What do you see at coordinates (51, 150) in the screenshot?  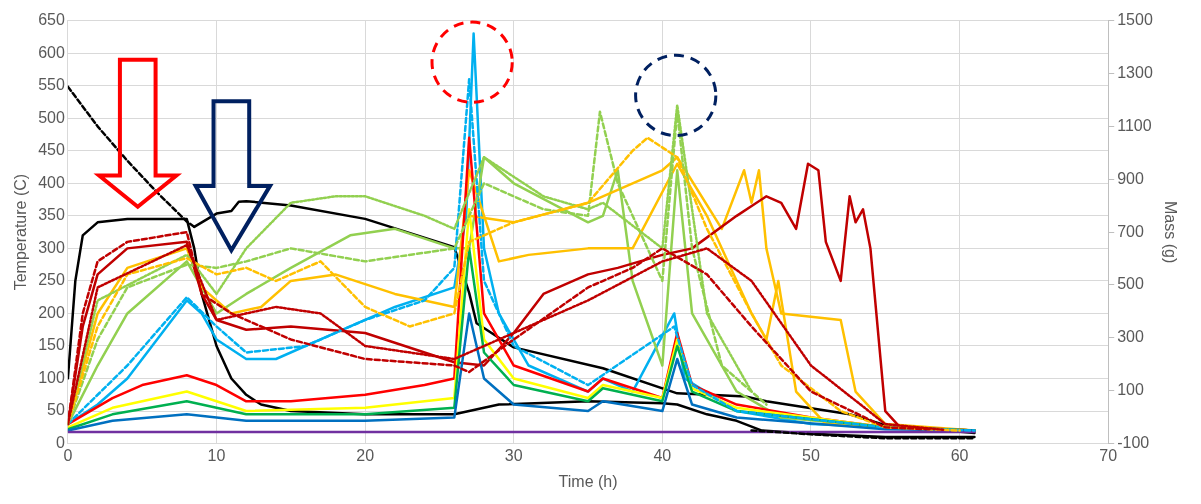 I see `y-tick-label: 450` at bounding box center [51, 150].